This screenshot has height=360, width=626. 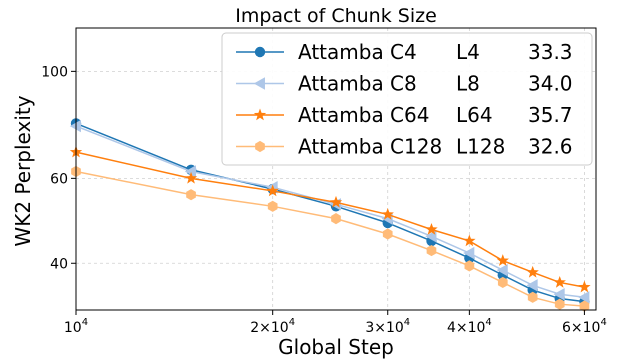 I want to click on legend-score: 35.7, so click(x=550, y=115).